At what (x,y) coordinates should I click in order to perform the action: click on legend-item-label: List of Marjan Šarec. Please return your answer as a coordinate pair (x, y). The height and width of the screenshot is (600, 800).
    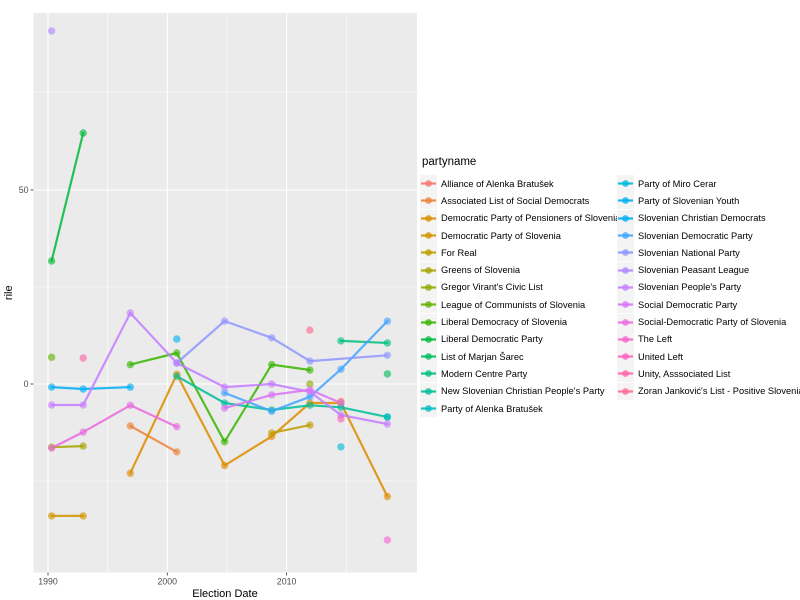
    Looking at the image, I should click on (482, 356).